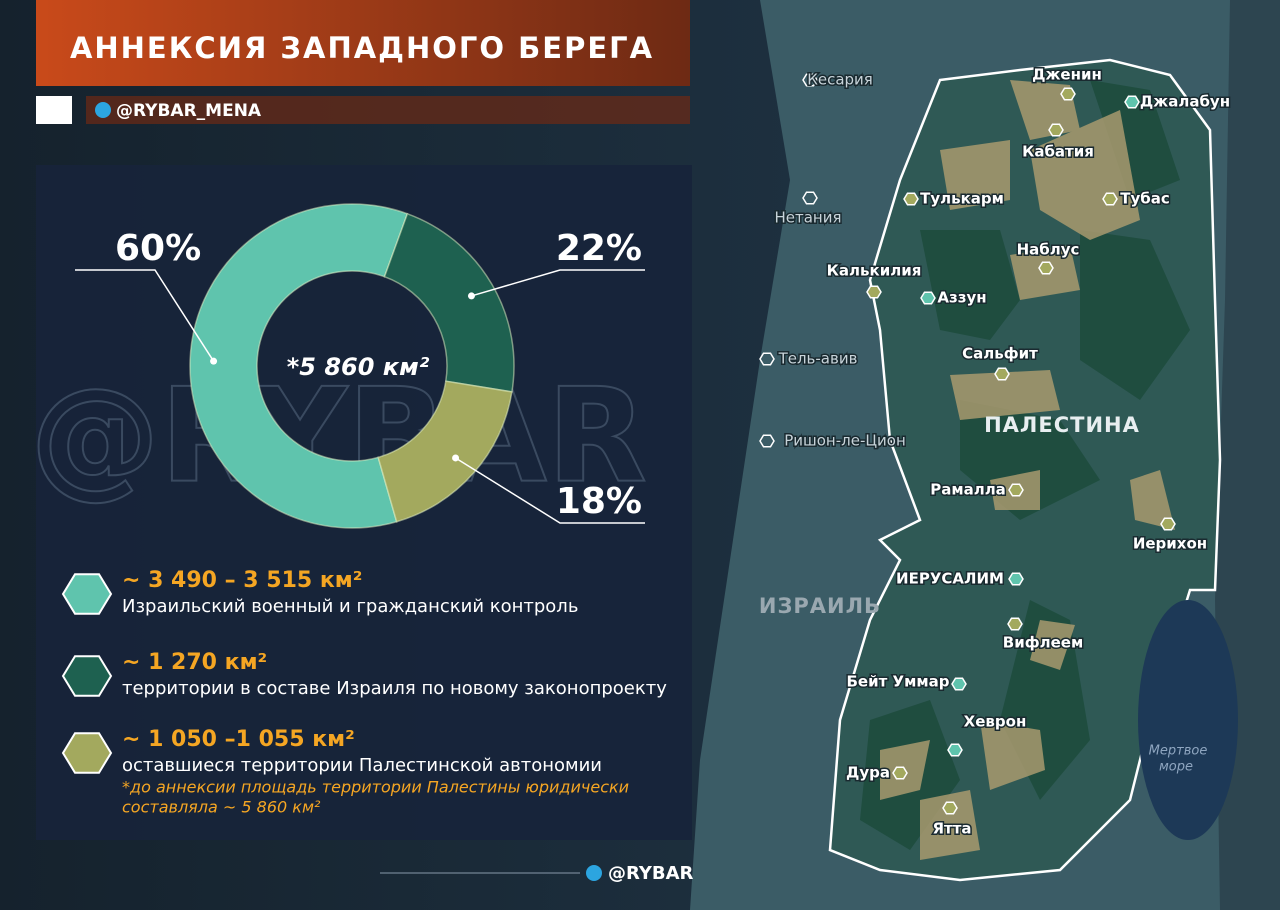 The width and height of the screenshot is (1280, 910). I want to click on header, so click(363, 43).